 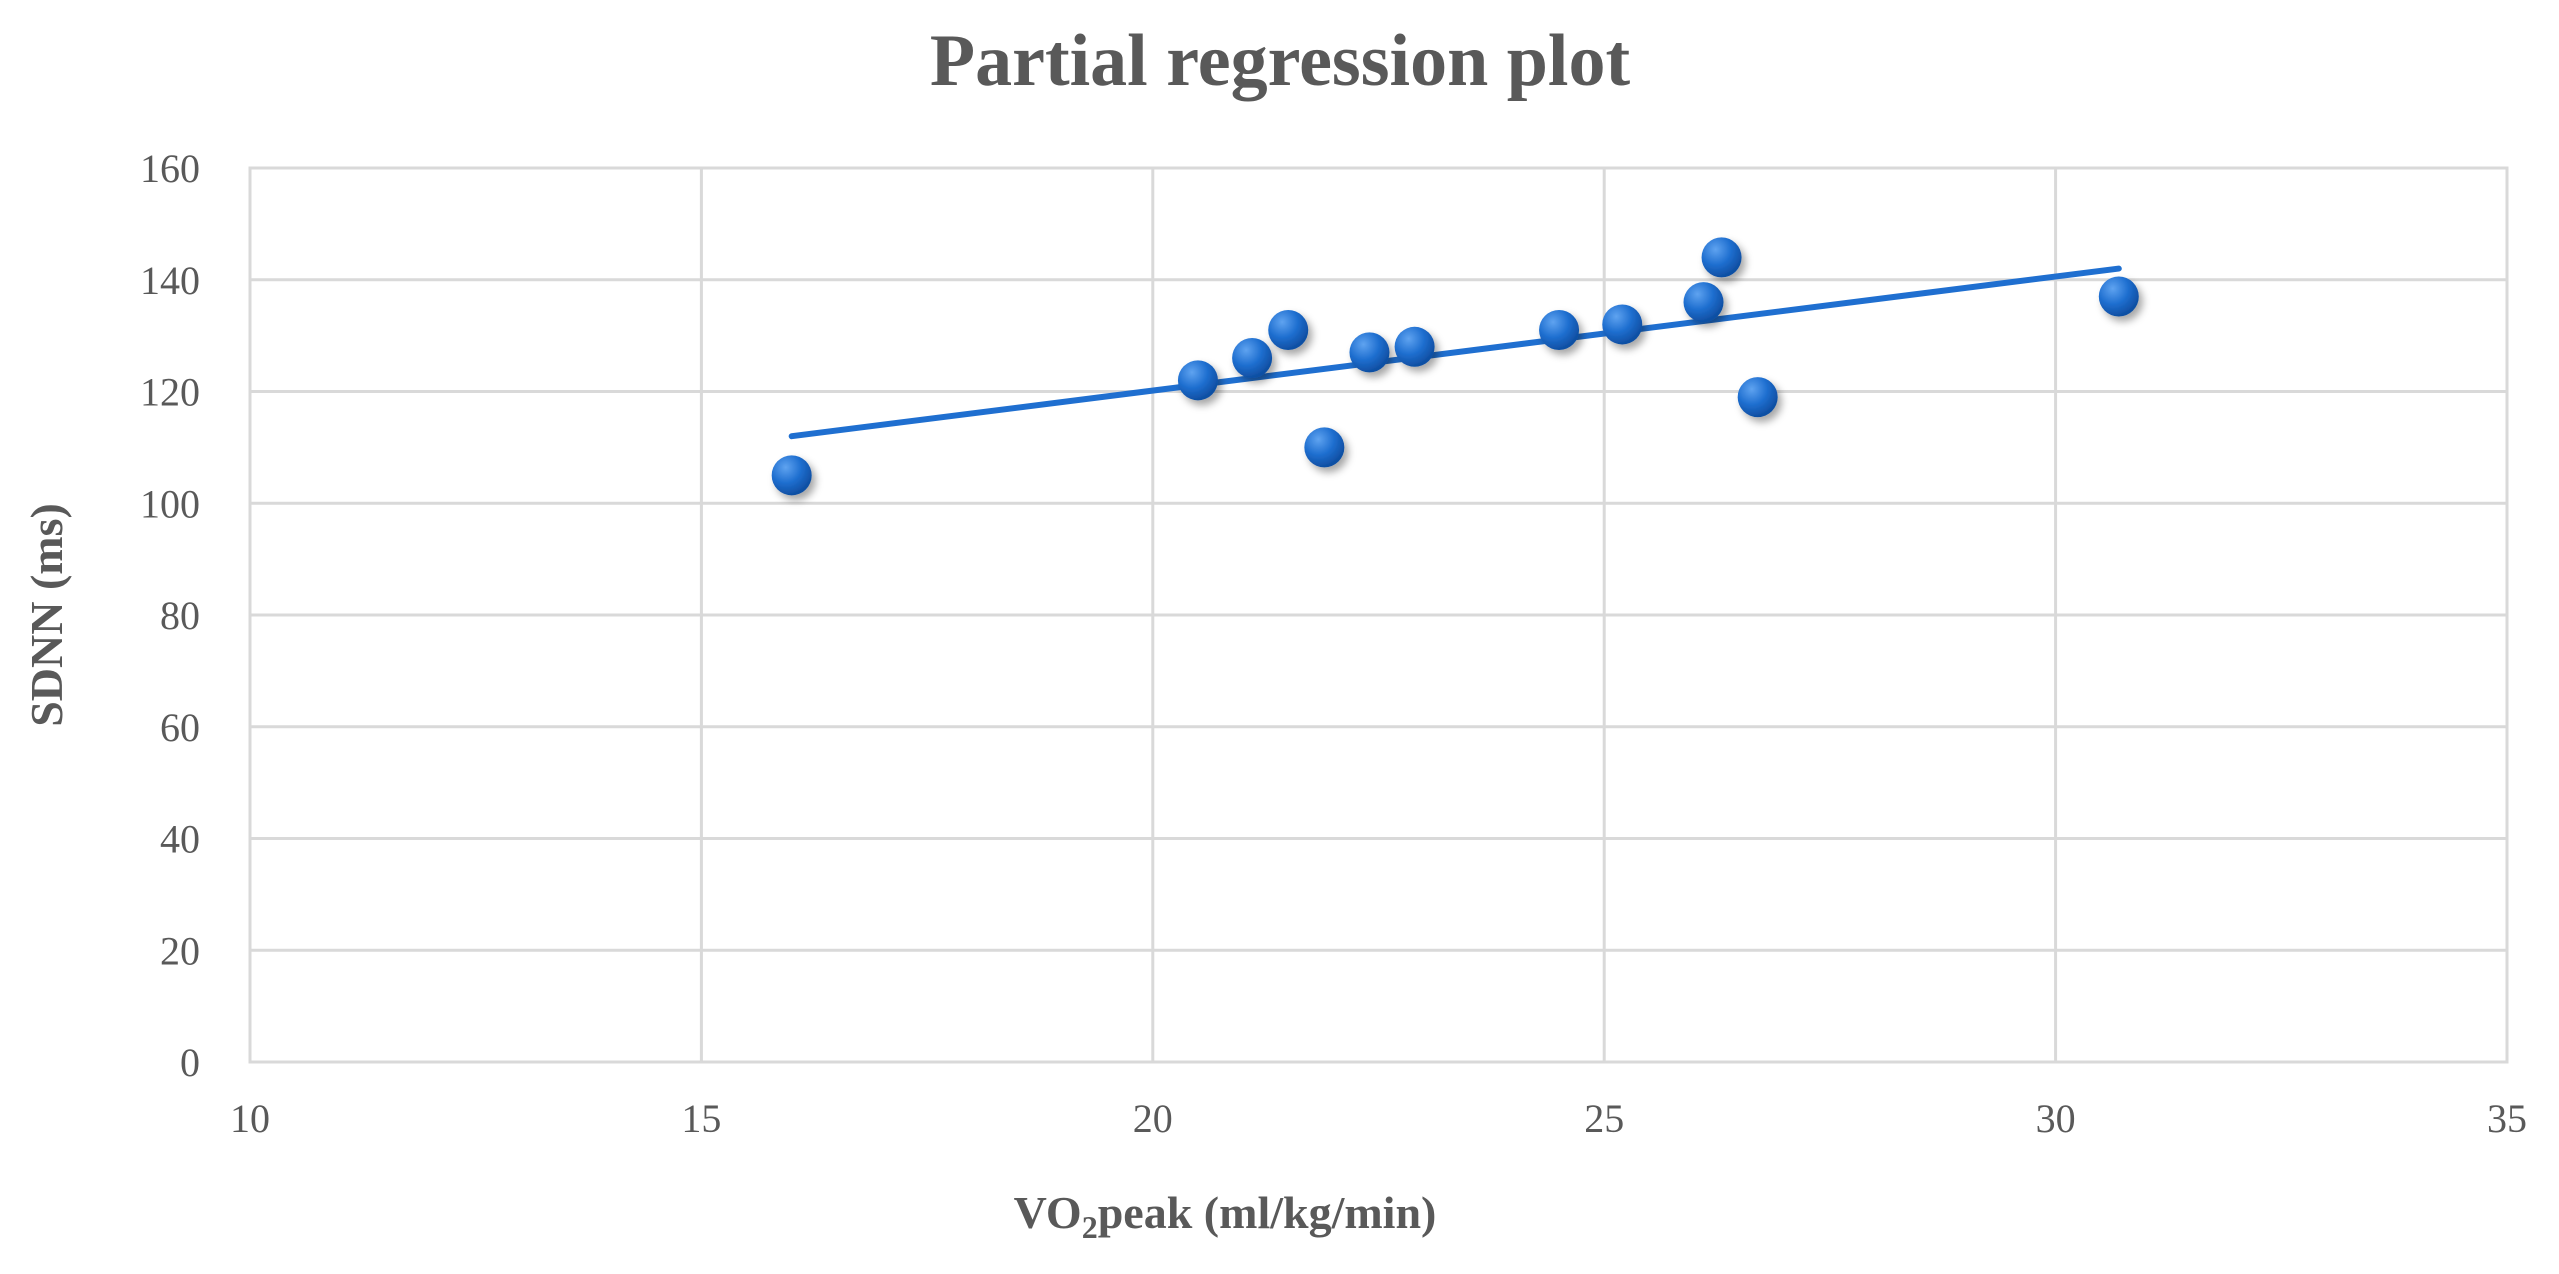 I want to click on x-tick-label: 15, so click(x=701, y=1118).